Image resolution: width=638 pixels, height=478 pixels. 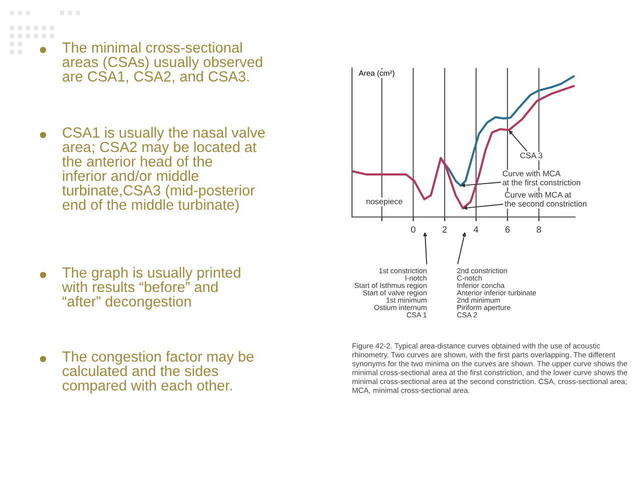 What do you see at coordinates (384, 202) in the screenshot?
I see `annotation: nosepiece` at bounding box center [384, 202].